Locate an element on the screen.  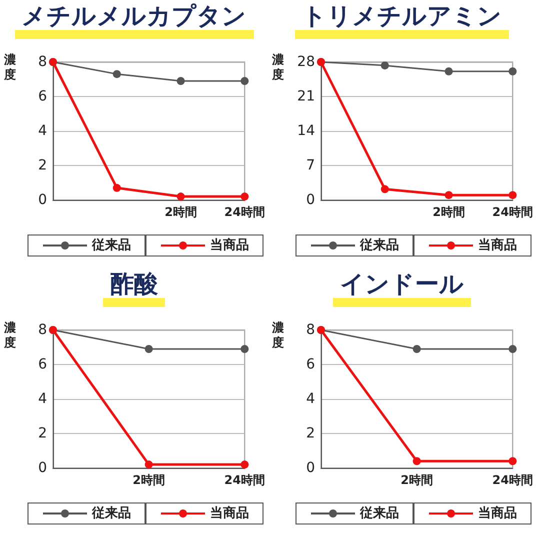
y-tick-label: 14 is located at coordinates (306, 131).